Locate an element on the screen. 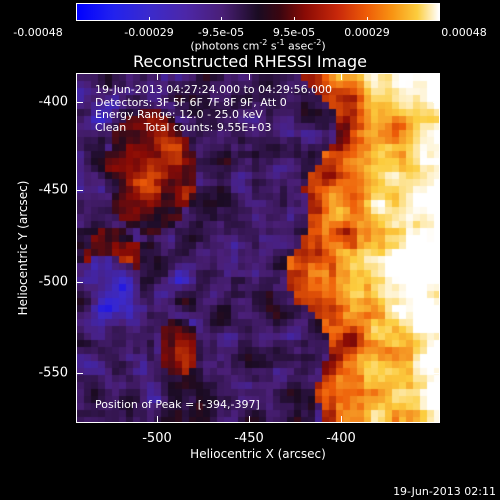  info-time-range: 19-Jun-2013 04:27:24.000 to 04:29:56.000 is located at coordinates (214, 89).